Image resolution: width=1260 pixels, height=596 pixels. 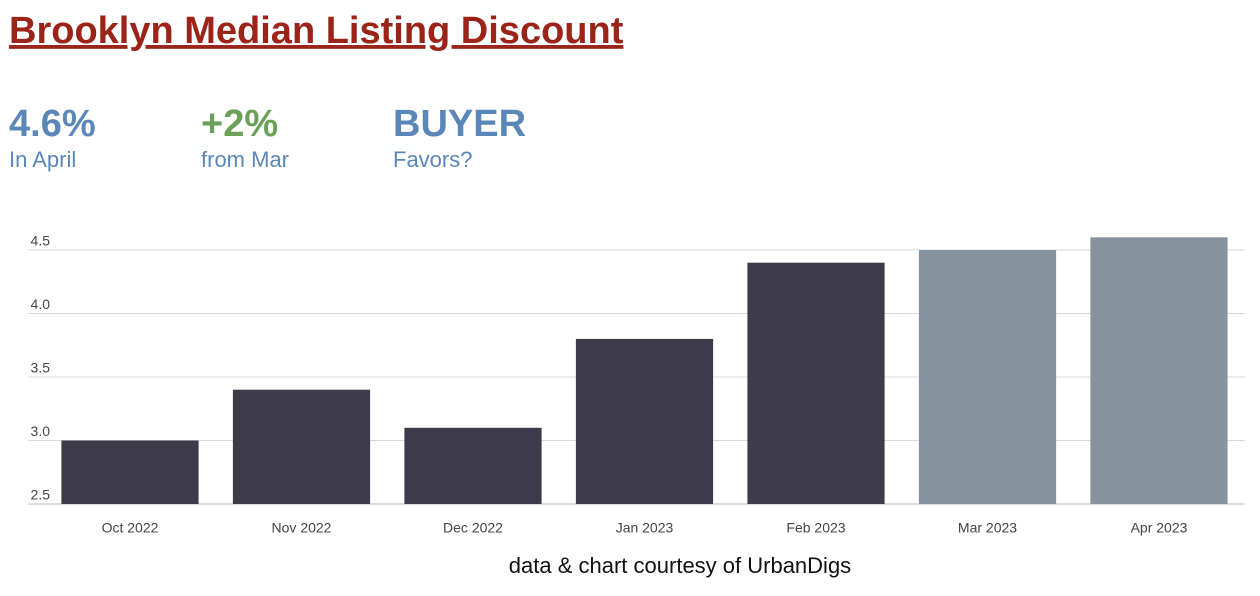 What do you see at coordinates (680, 565) in the screenshot?
I see `footer: data & chart courtesy of UrbanDigs` at bounding box center [680, 565].